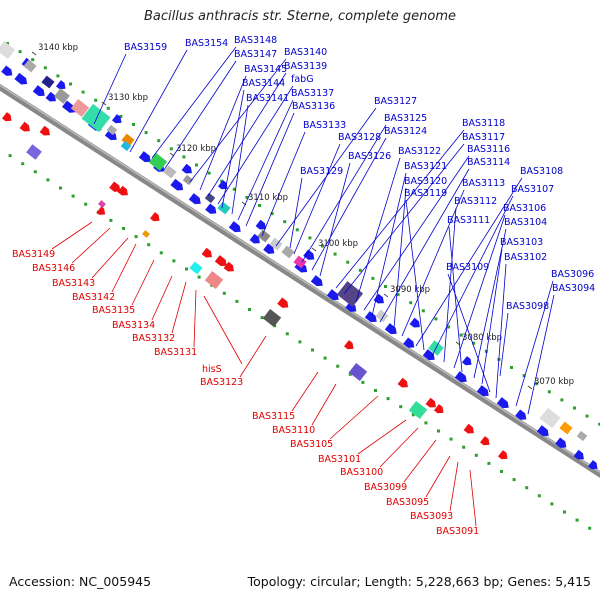 This screenshot has height=600, width=600. What do you see at coordinates (93, 297) in the screenshot?
I see `label-bas3142: BAS3142` at bounding box center [93, 297].